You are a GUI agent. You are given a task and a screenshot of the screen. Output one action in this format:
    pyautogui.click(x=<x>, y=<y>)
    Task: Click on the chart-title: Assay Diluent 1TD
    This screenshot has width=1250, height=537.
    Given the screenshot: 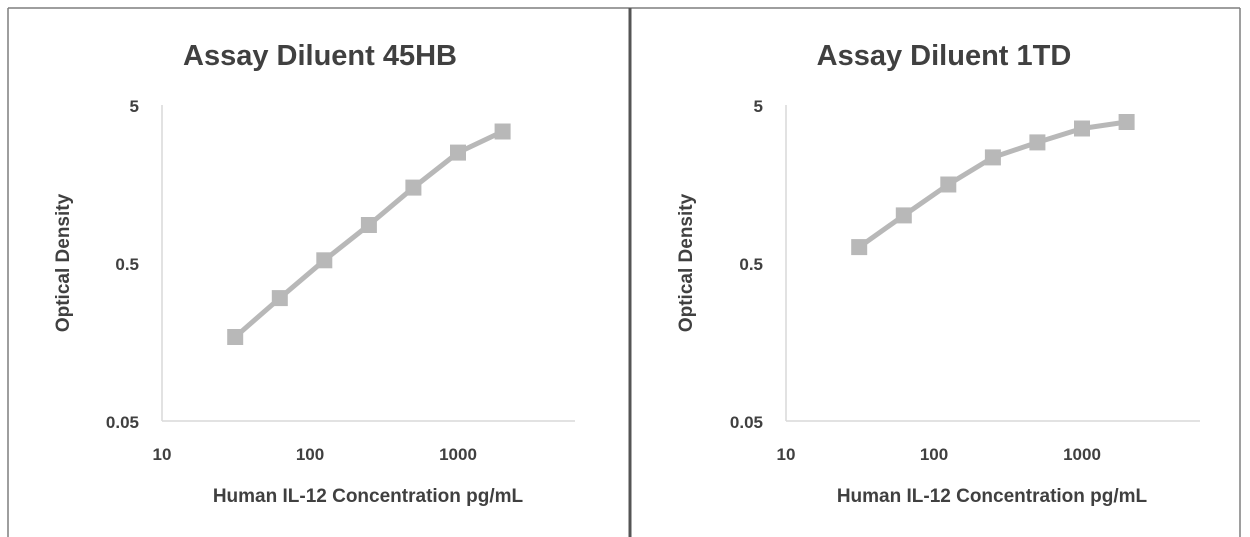 What is the action you would take?
    pyautogui.click(x=944, y=56)
    